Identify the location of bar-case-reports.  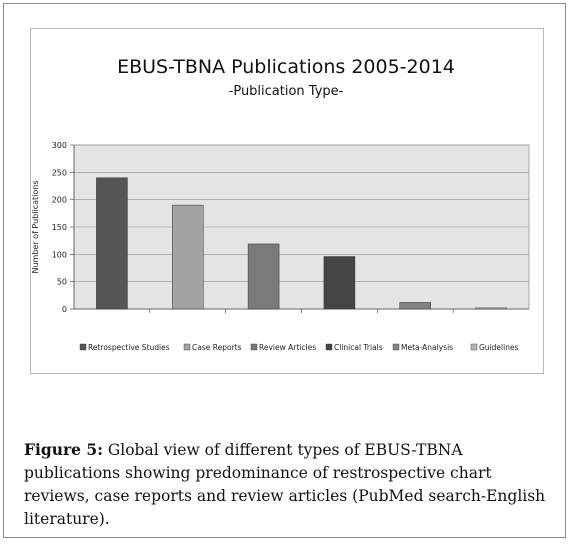
(188, 257).